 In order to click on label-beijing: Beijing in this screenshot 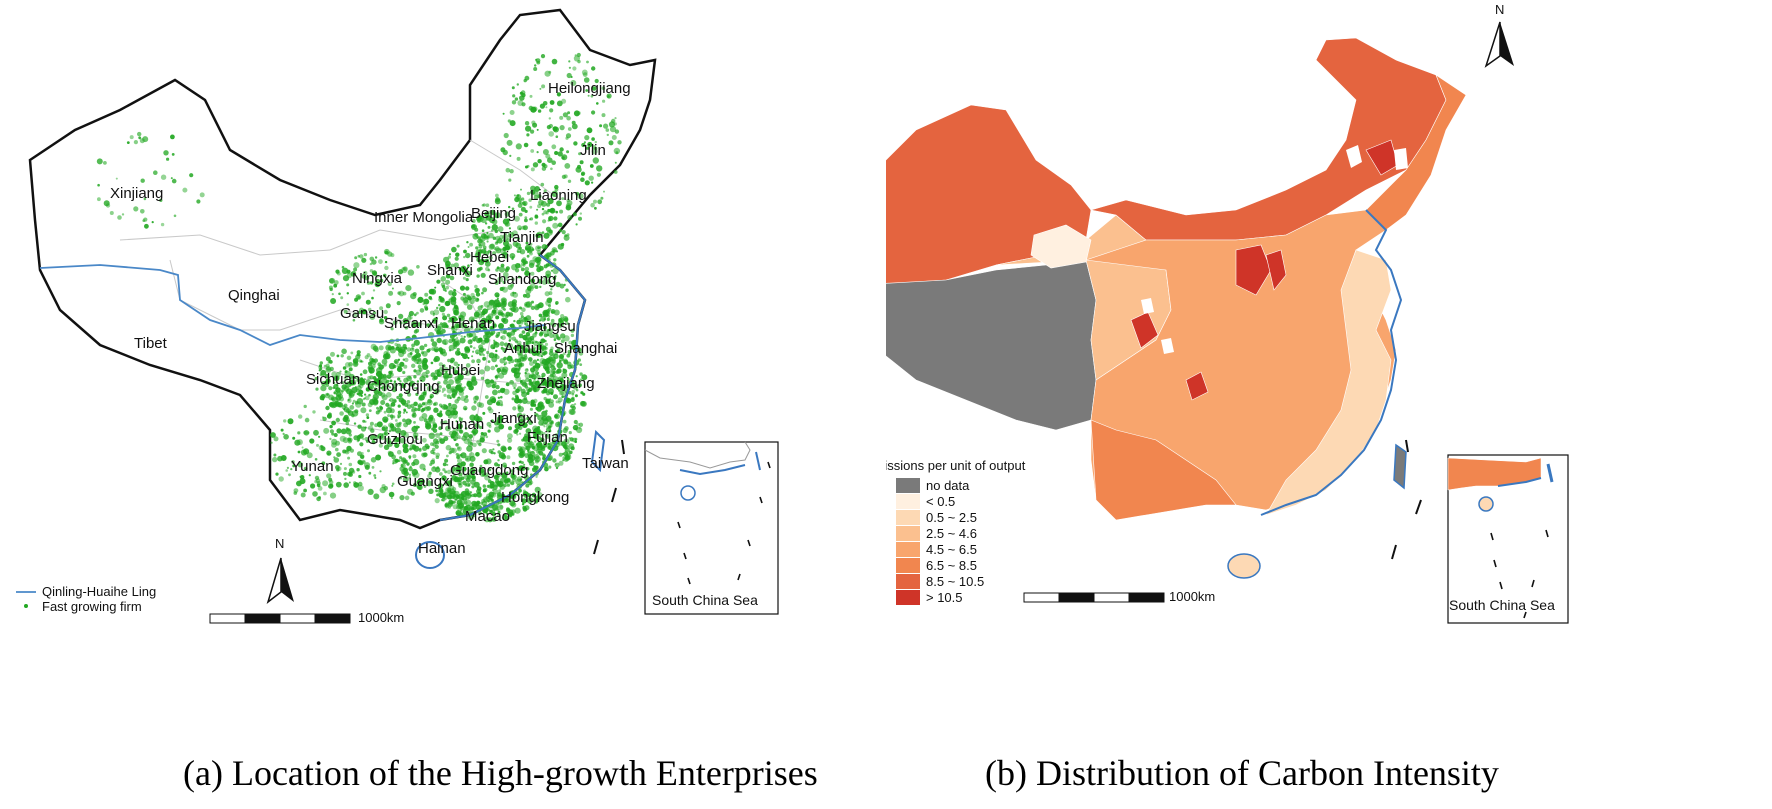, I will do `click(493, 213)`.